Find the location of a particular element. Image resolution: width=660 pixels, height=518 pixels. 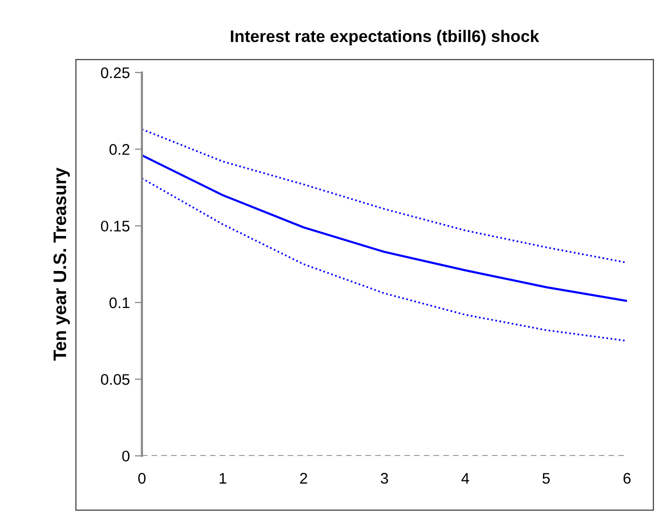

y-tick-label: 0.1 is located at coordinates (119, 302).